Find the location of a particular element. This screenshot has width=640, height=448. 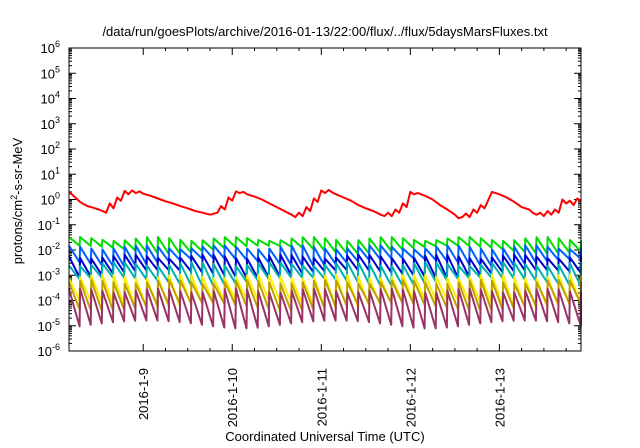

y-tick-exponent: 0 is located at coordinates (57, 196).